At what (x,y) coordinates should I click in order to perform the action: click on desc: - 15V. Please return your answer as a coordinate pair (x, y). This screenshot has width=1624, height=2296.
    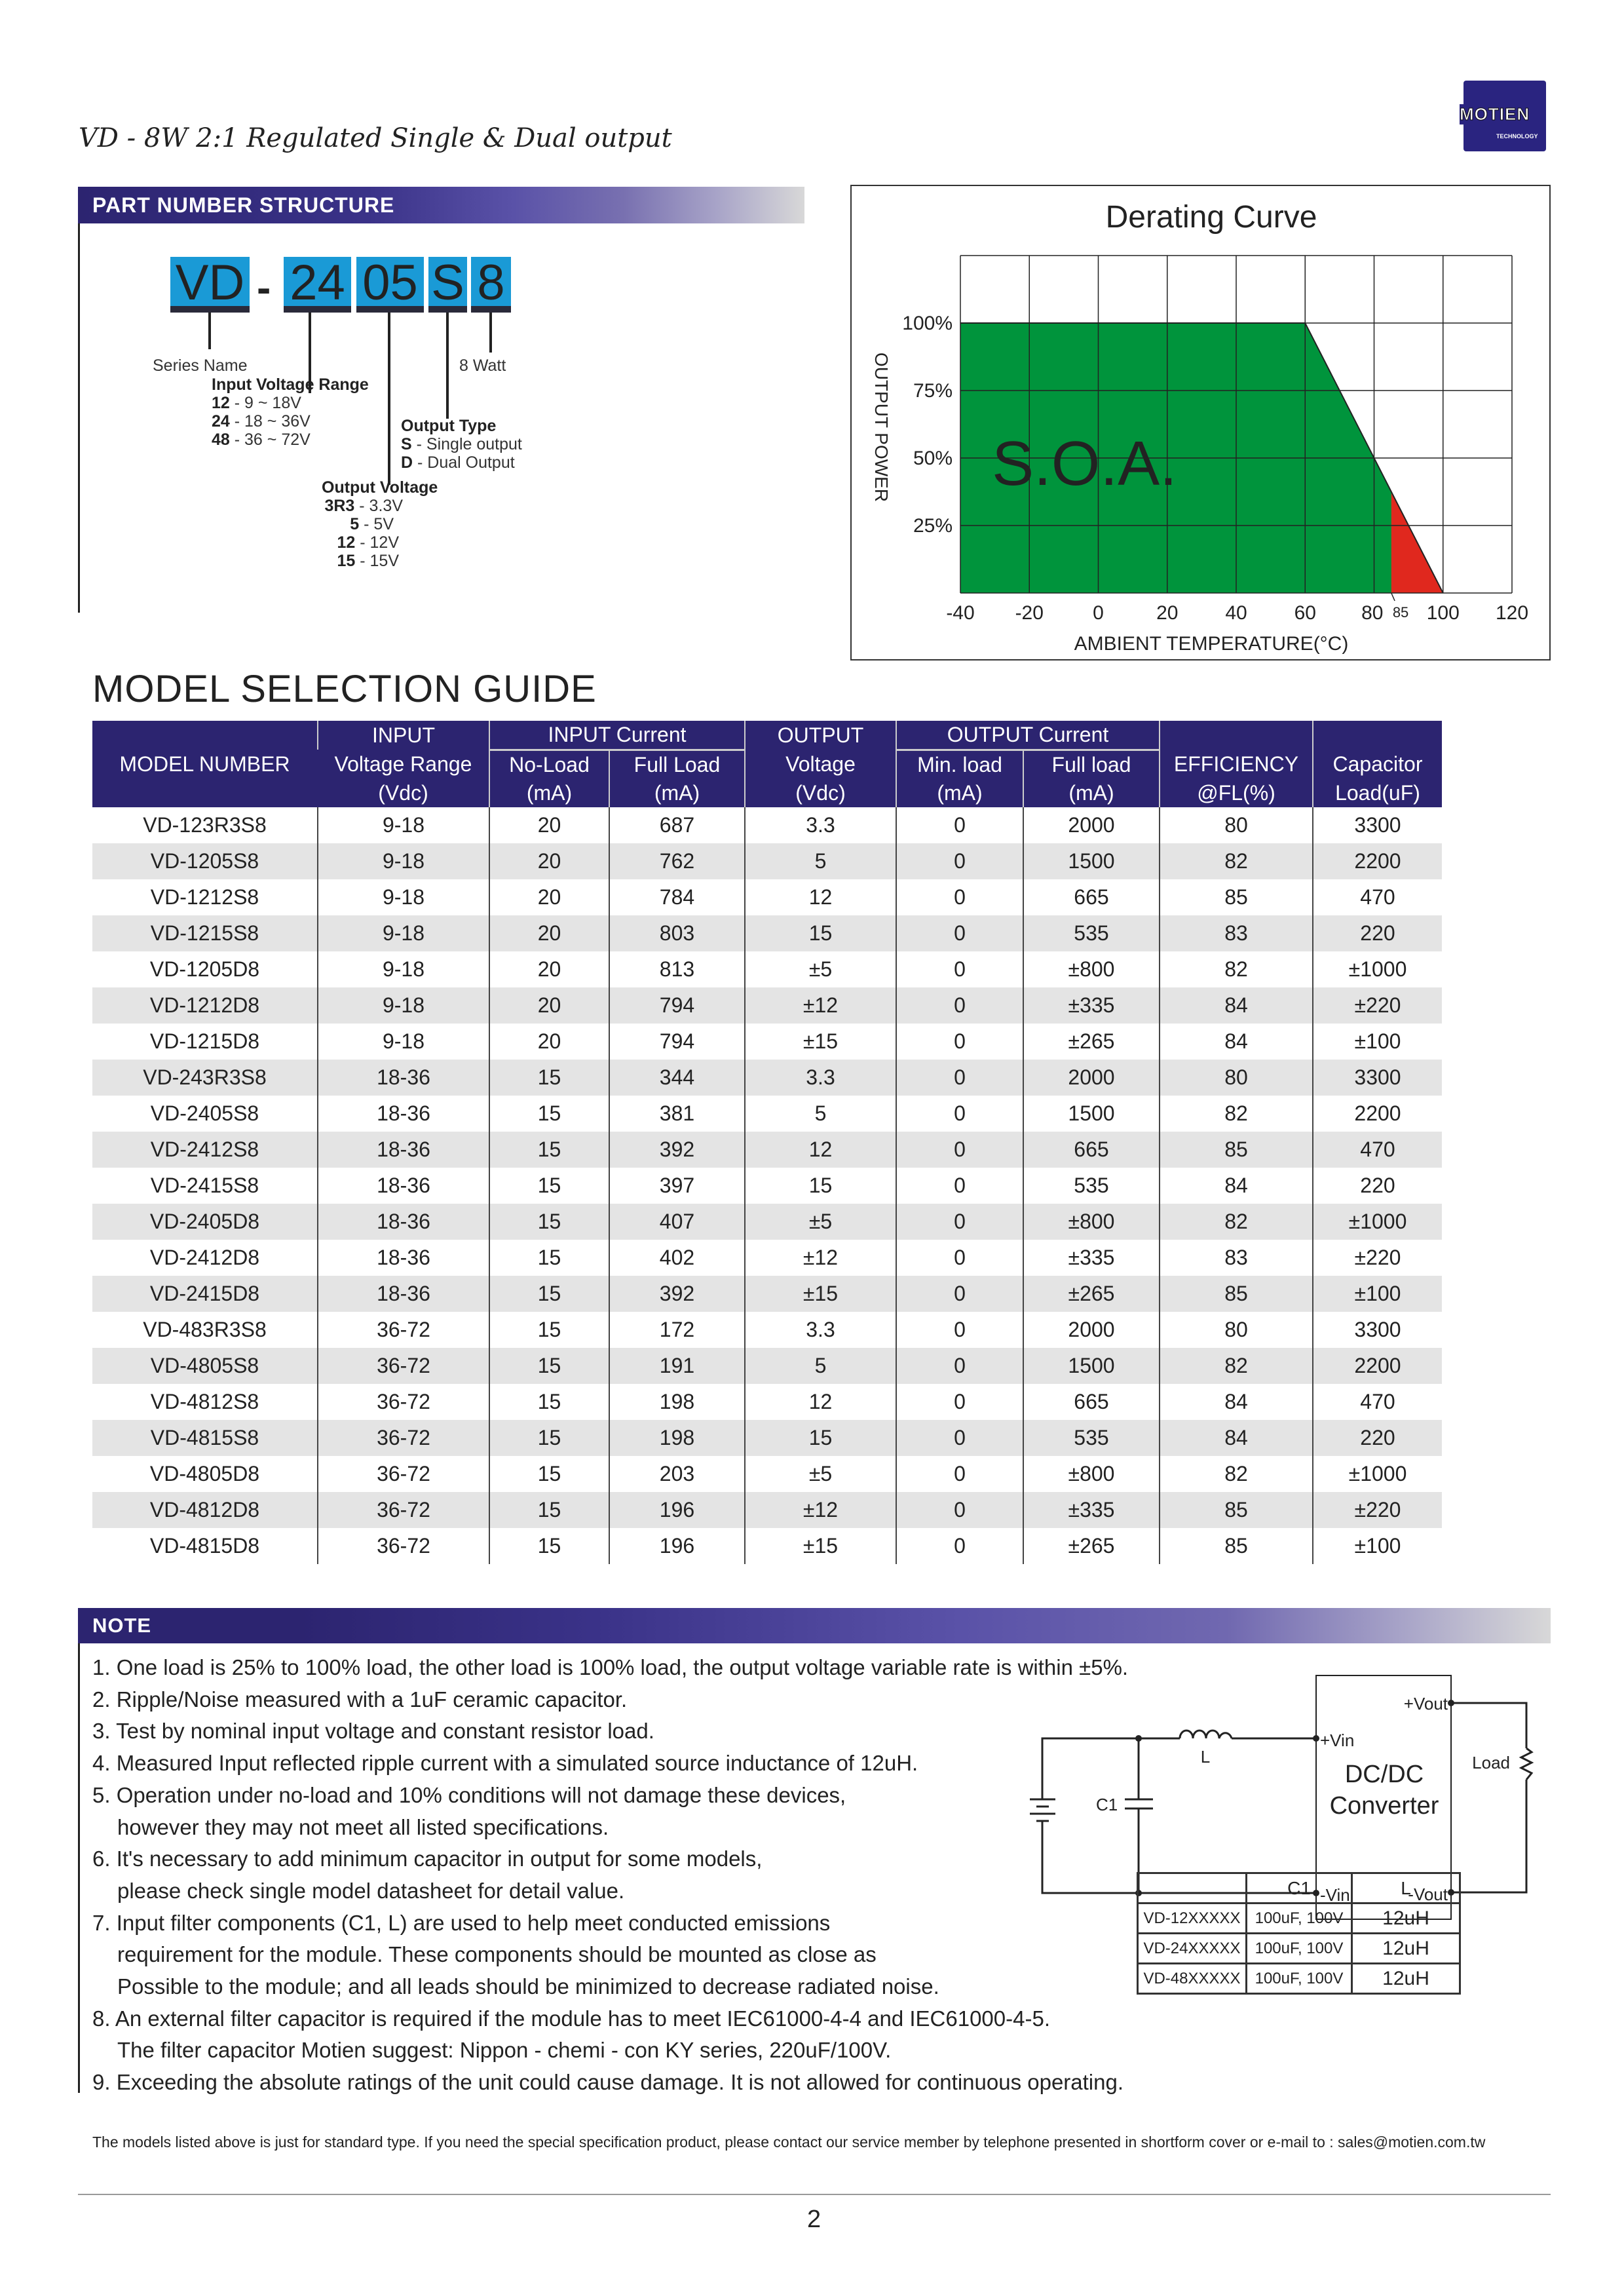
    Looking at the image, I should click on (377, 561).